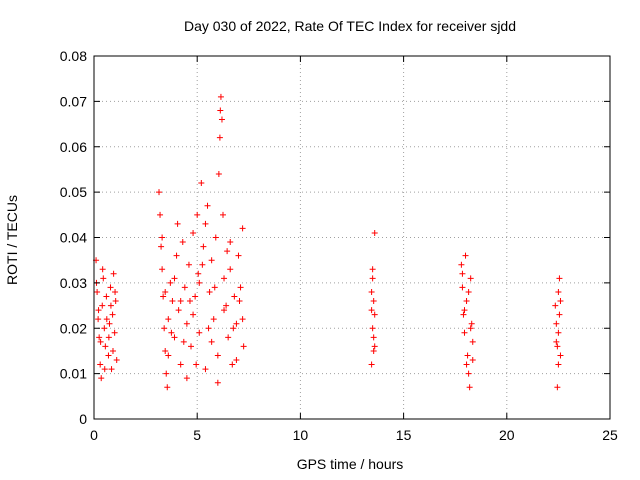 The image size is (640, 480). What do you see at coordinates (73, 283) in the screenshot?
I see `y-tick-label: 0.03` at bounding box center [73, 283].